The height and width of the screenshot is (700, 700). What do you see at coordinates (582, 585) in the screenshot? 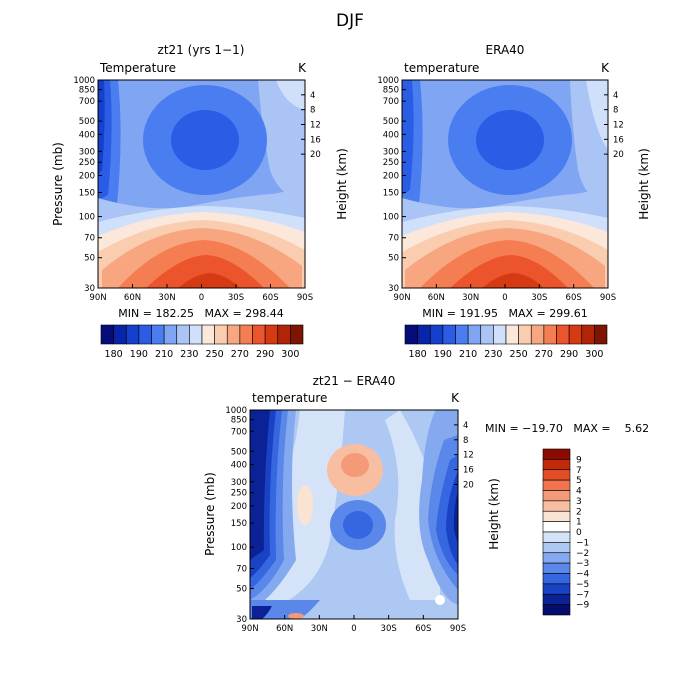
I see `colorbar-label: −5` at bounding box center [582, 585].